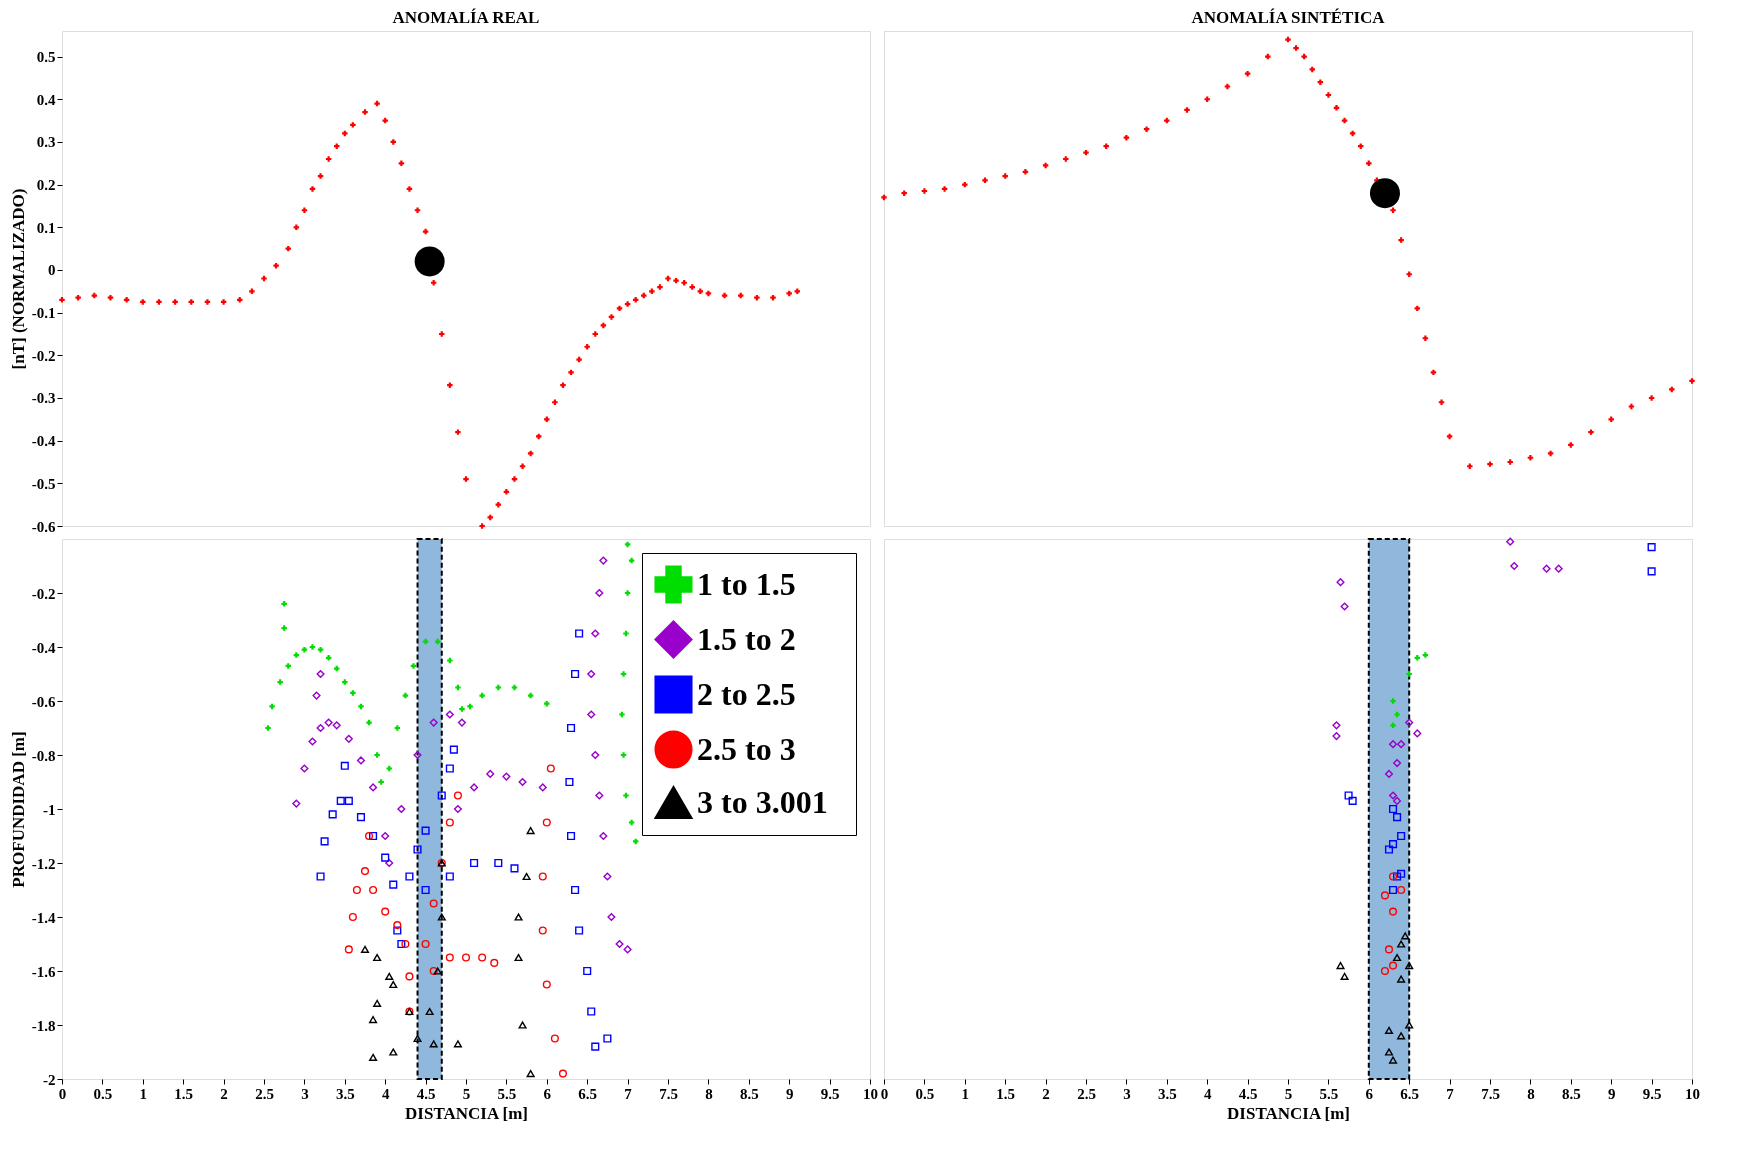  Describe the element at coordinates (1248, 1093) in the screenshot. I see `x-tick-label: 4.5` at that location.